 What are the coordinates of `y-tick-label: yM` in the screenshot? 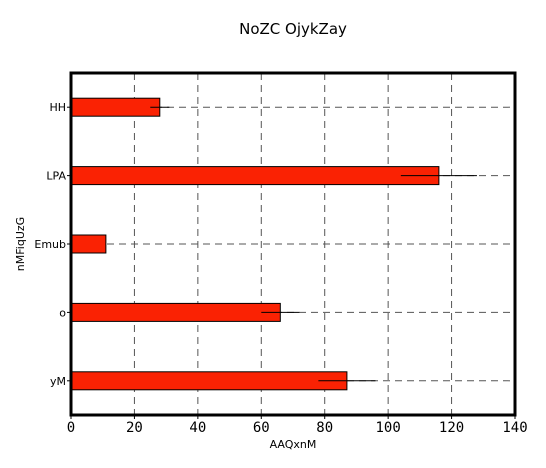 It's located at (58, 381).